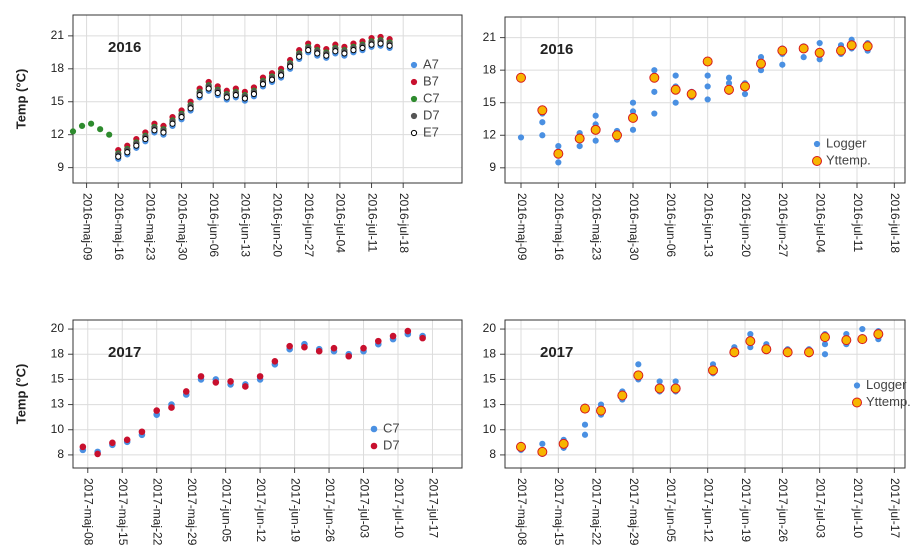  What do you see at coordinates (58, 429) in the screenshot?
I see `y-tick-label: 10` at bounding box center [58, 429].